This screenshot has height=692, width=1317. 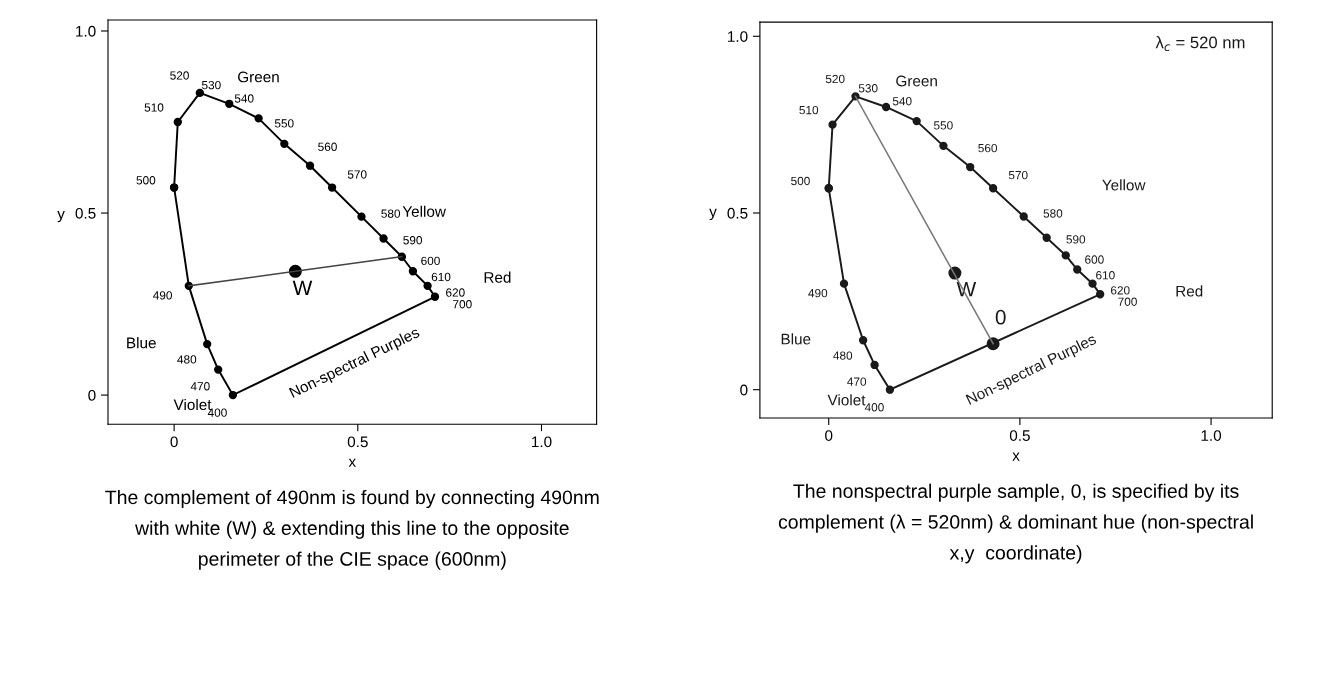 What do you see at coordinates (1015, 523) in the screenshot?
I see `text: The nonspectral purple sample, 0, is specified by its complement (λ = 520nm) & dominant hue (non-spectral x,y coordinate)` at bounding box center [1015, 523].